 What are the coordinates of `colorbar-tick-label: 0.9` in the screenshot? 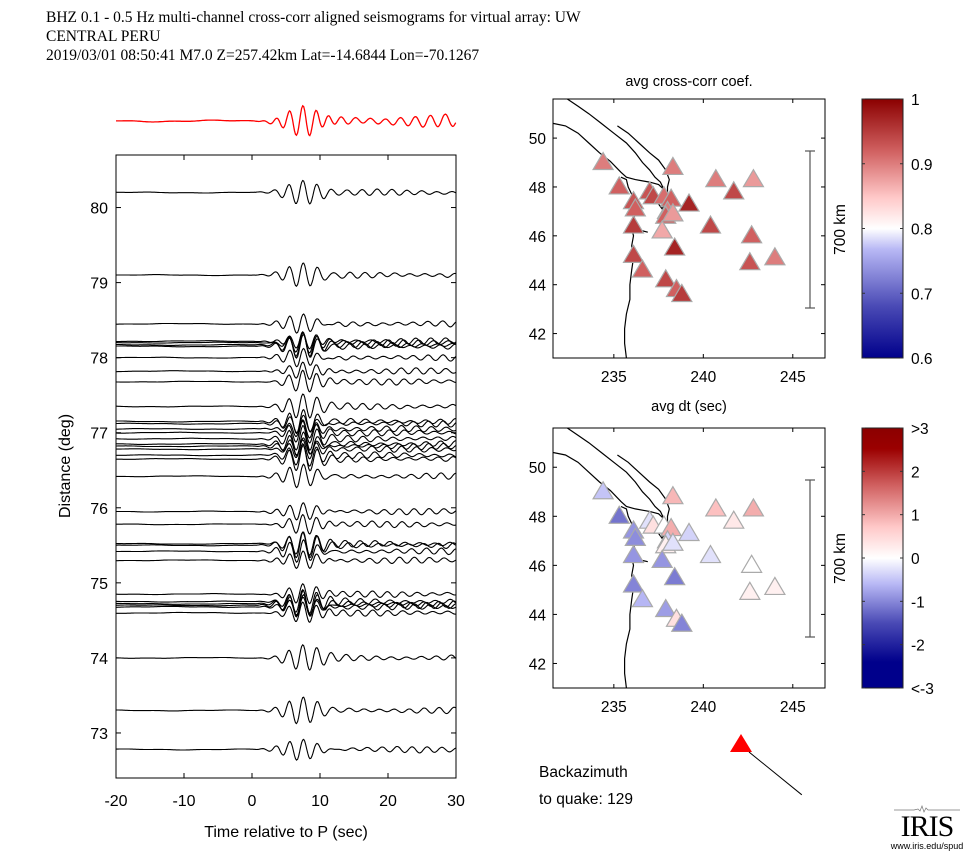 It's located at (922, 165).